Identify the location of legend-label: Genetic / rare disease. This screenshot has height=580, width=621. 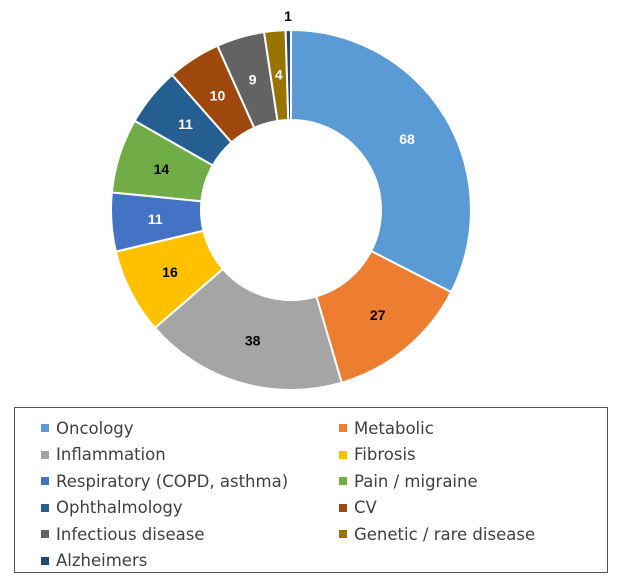
(445, 534).